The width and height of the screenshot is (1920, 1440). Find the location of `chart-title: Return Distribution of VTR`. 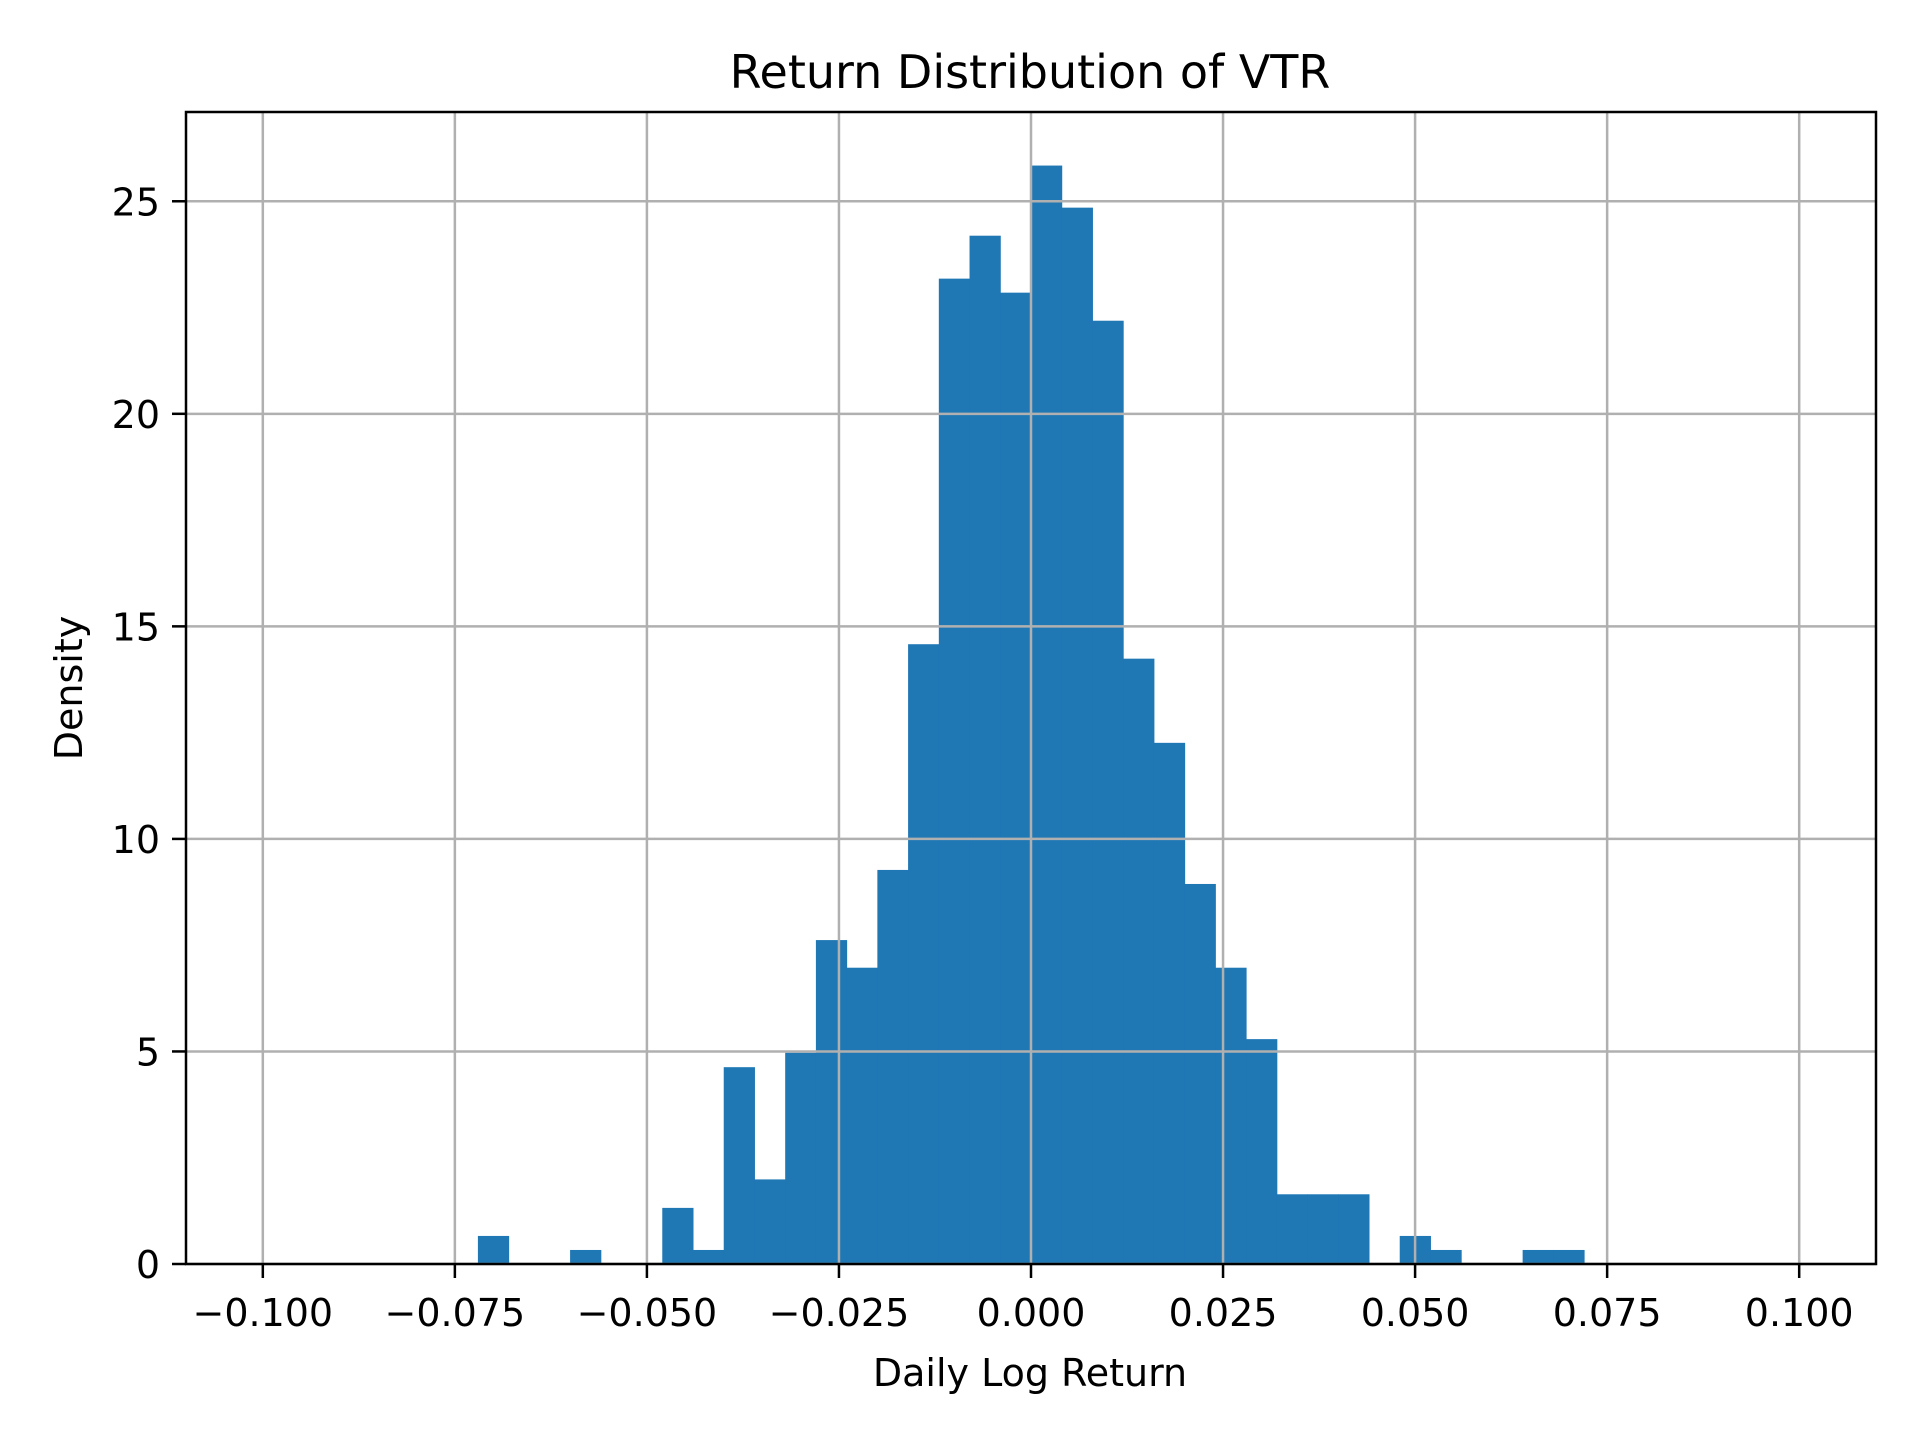

chart-title: Return Distribution of VTR is located at coordinates (1030, 72).